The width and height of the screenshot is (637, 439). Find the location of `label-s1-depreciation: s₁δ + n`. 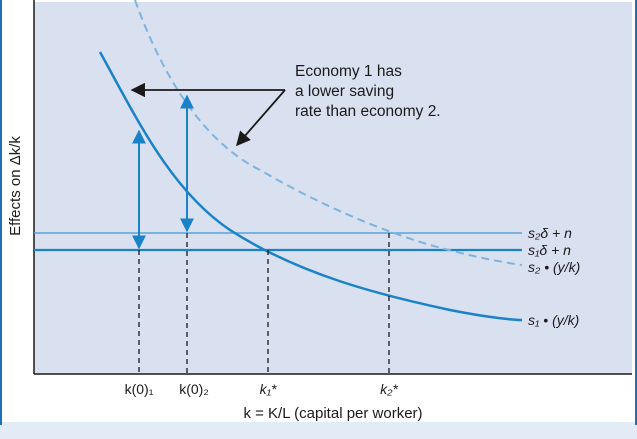

label-s1-depreciation: s₁δ + n is located at coordinates (549, 250).